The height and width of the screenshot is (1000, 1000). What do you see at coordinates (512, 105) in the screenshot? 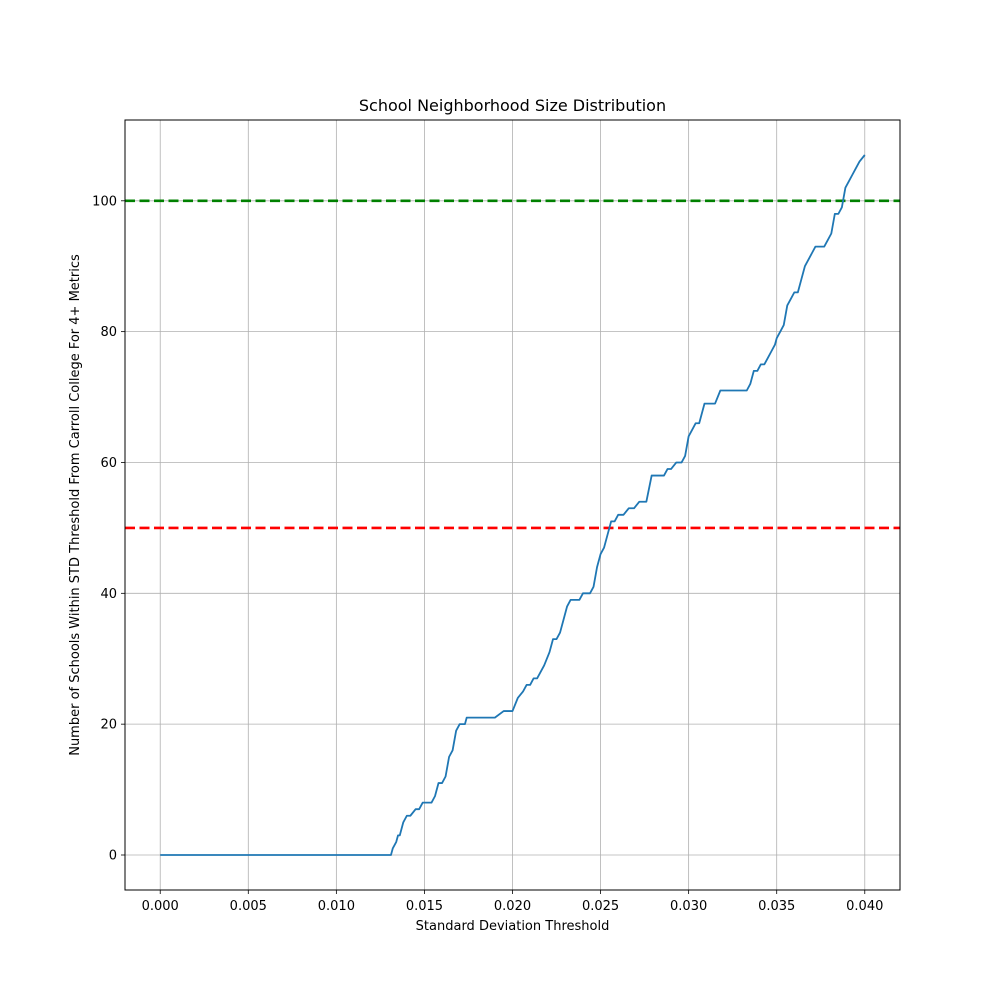
I see `chart-title: School Neighborhood Size Distribution` at bounding box center [512, 105].